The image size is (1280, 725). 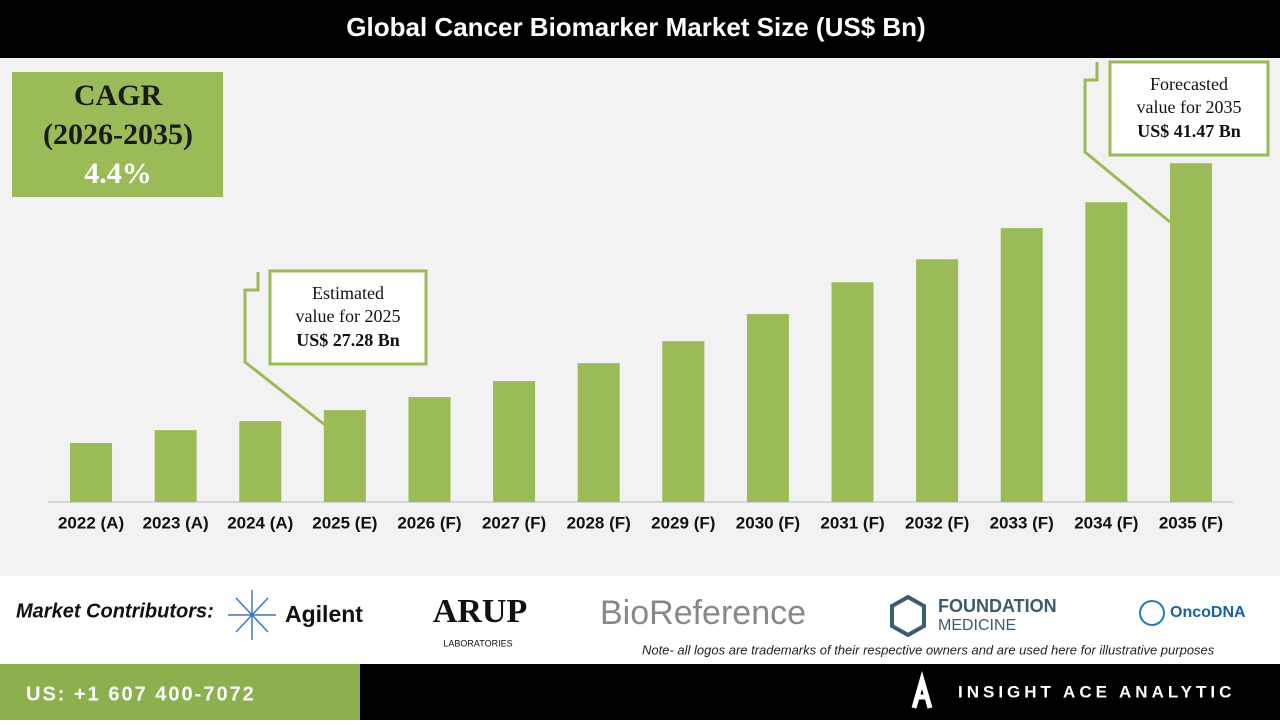 I want to click on x-tick-label: 2035 (F), so click(x=1191, y=522).